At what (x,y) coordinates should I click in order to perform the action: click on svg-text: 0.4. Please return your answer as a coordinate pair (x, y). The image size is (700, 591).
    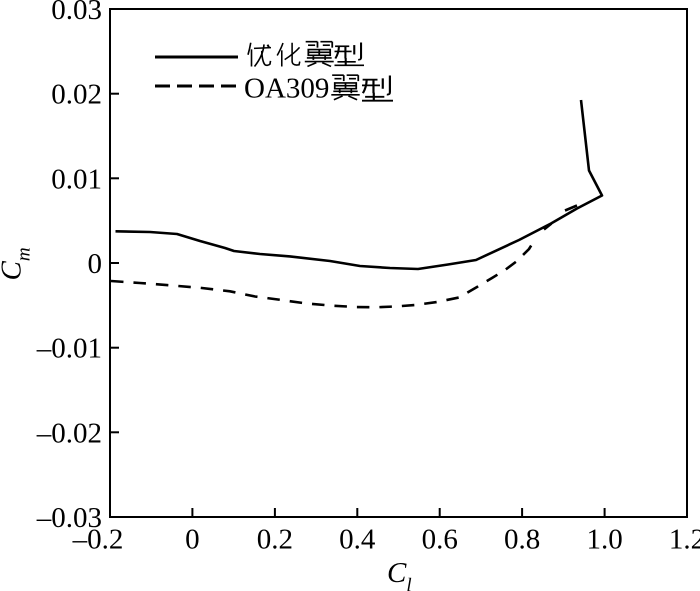
    Looking at the image, I should click on (357, 539).